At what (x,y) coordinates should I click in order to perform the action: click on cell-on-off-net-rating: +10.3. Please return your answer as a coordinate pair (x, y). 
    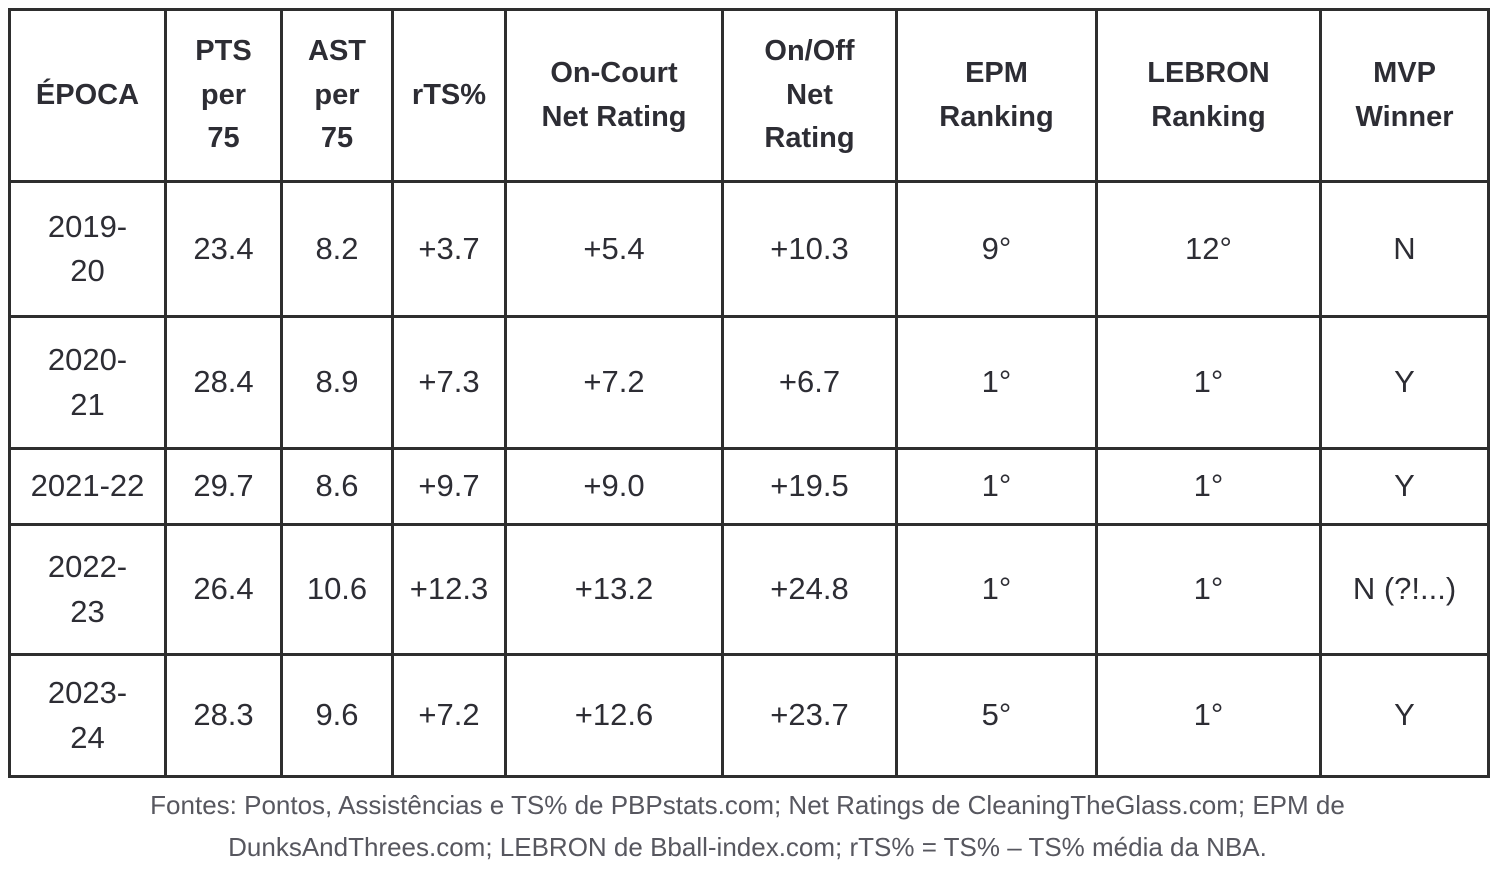
    Looking at the image, I should click on (809, 249).